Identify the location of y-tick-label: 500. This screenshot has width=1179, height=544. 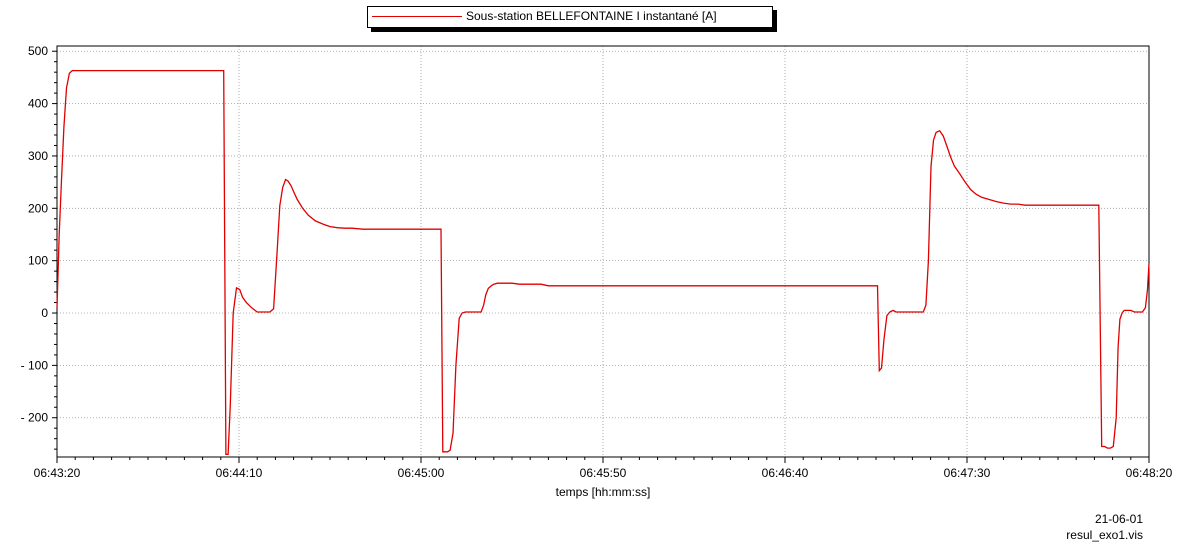
(38, 51).